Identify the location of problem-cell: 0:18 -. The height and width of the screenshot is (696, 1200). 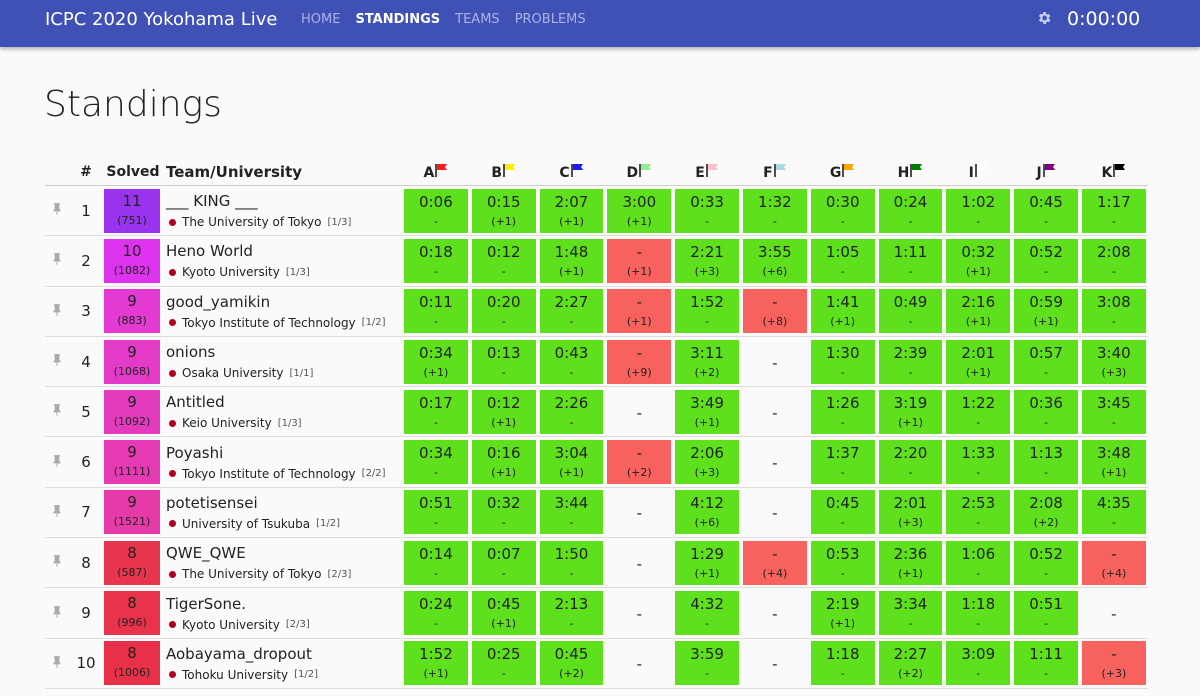
(436, 260).